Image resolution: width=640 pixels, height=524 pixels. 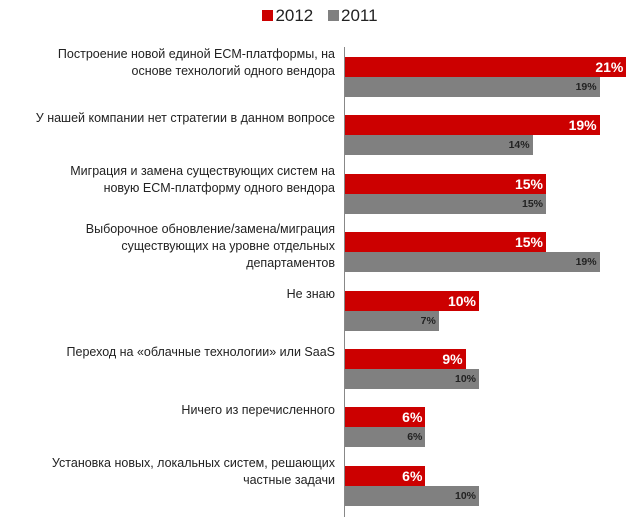 I want to click on legend-item-2011: 2011, so click(x=353, y=16).